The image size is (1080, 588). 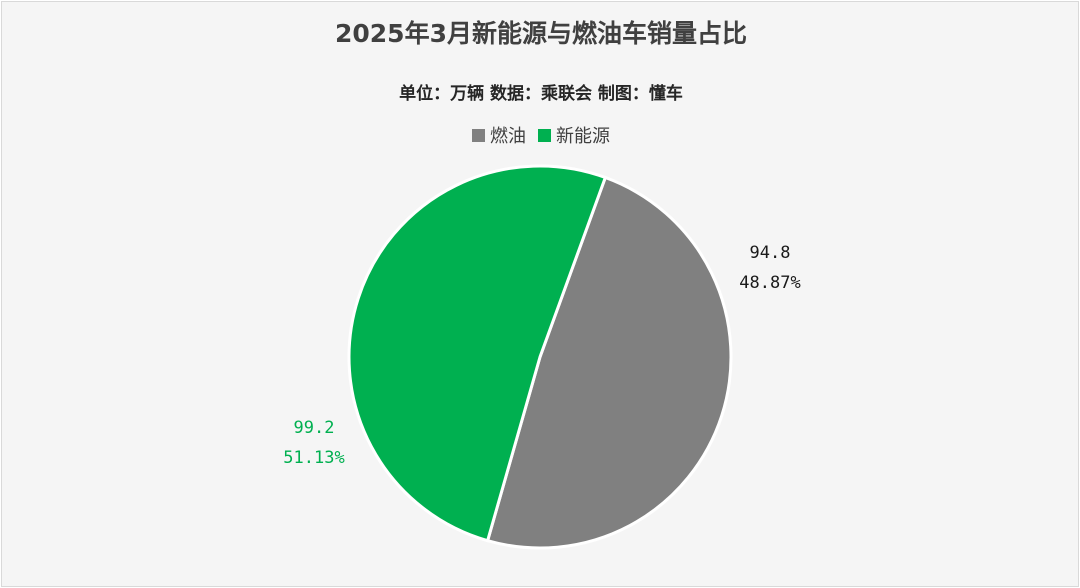 What do you see at coordinates (609, 362) in the screenshot?
I see `pie-slice-fuel` at bounding box center [609, 362].